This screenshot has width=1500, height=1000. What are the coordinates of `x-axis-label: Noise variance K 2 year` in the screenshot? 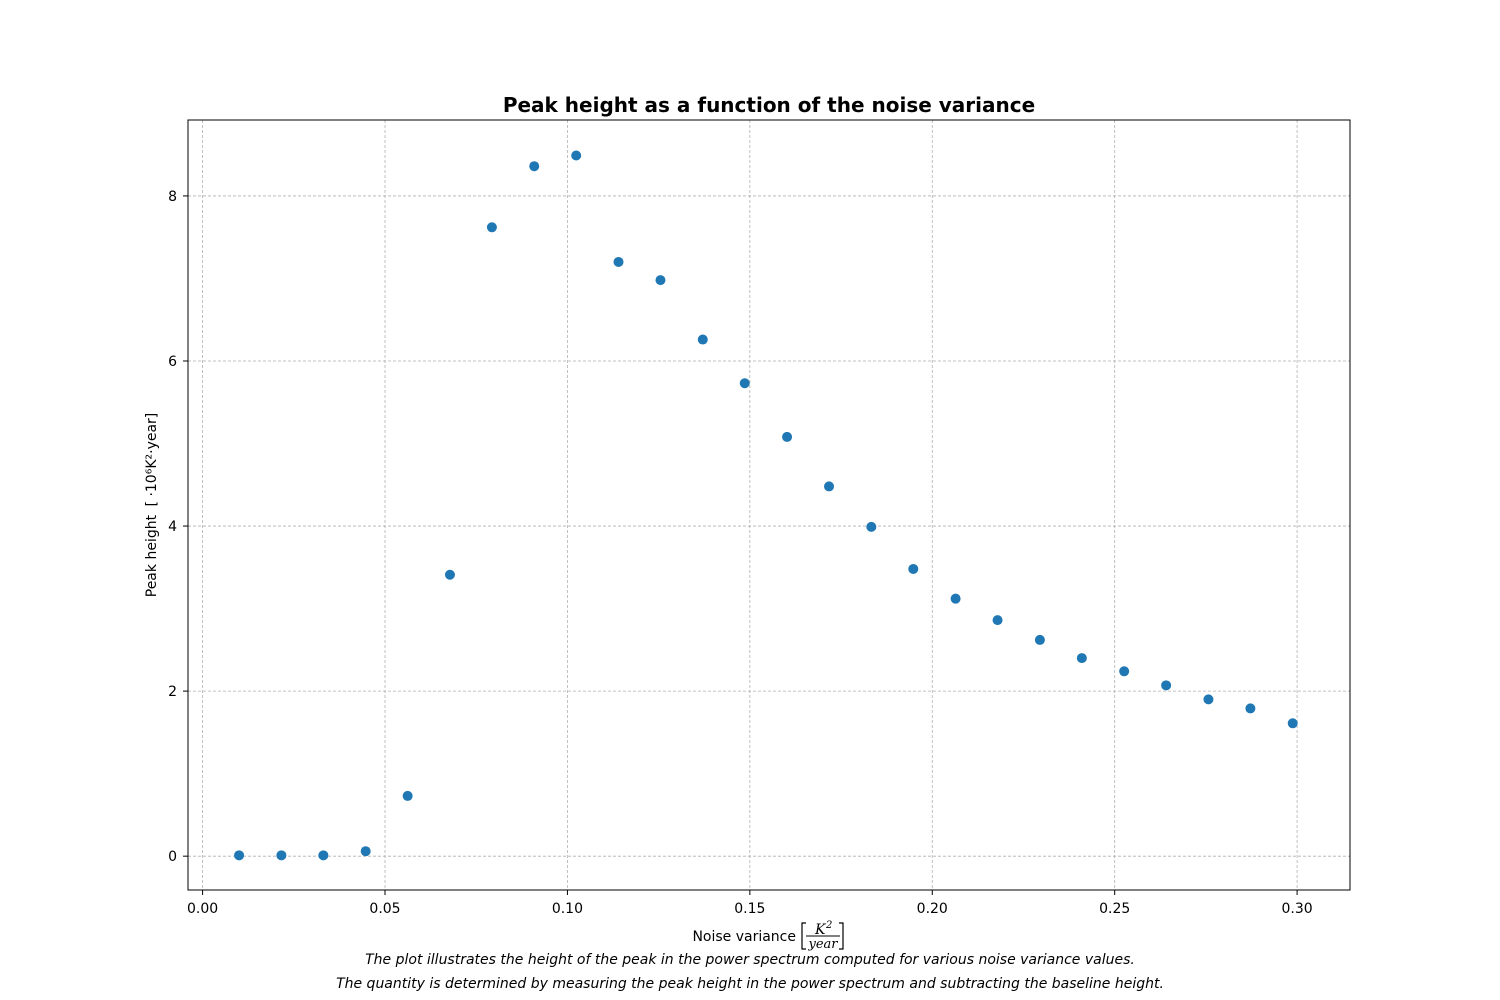 It's located at (768, 936).